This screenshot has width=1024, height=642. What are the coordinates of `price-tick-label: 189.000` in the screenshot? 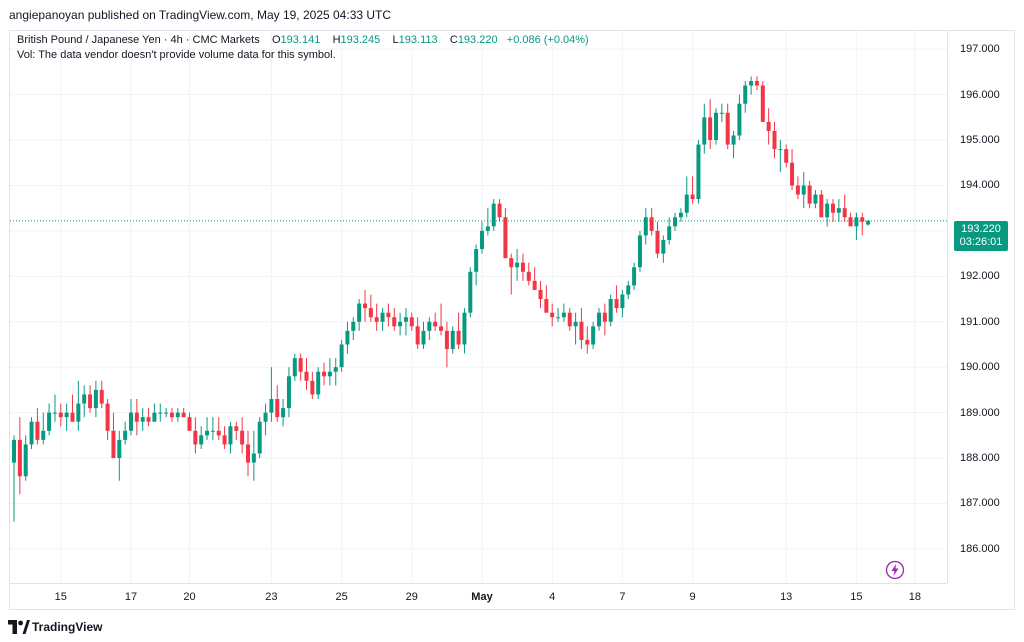 It's located at (980, 412).